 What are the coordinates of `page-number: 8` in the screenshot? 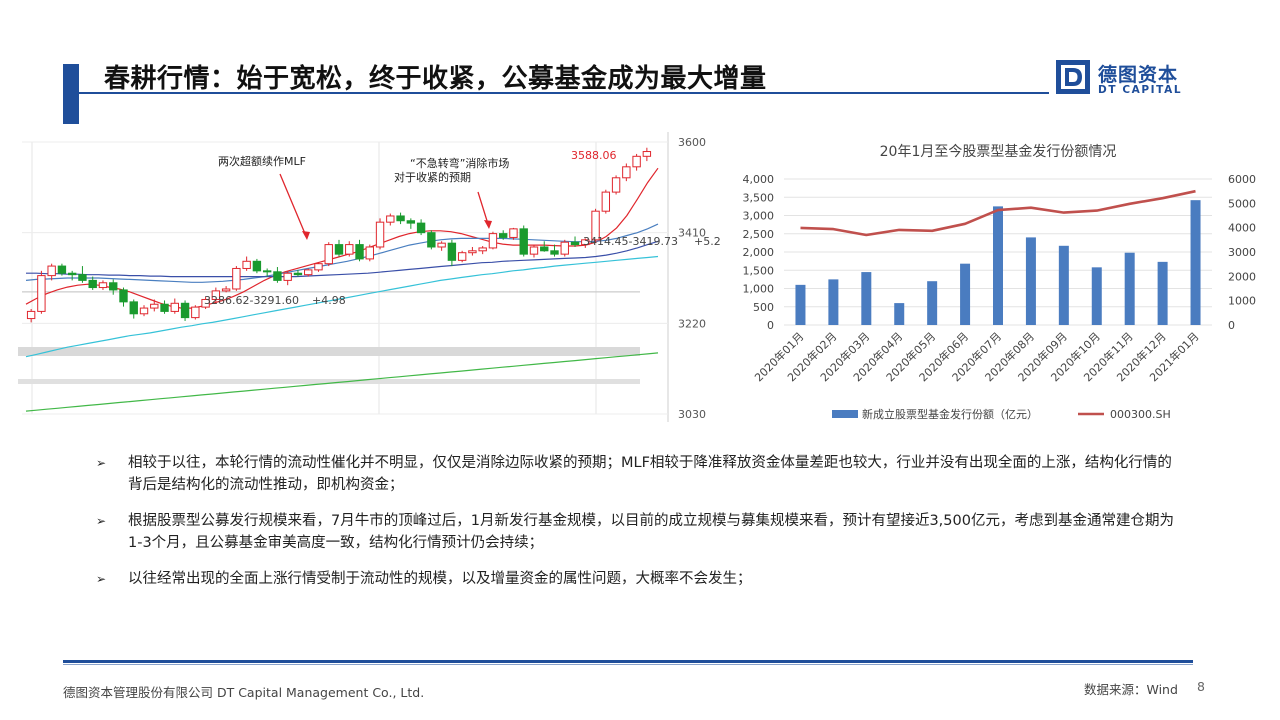 It's located at (1201, 686).